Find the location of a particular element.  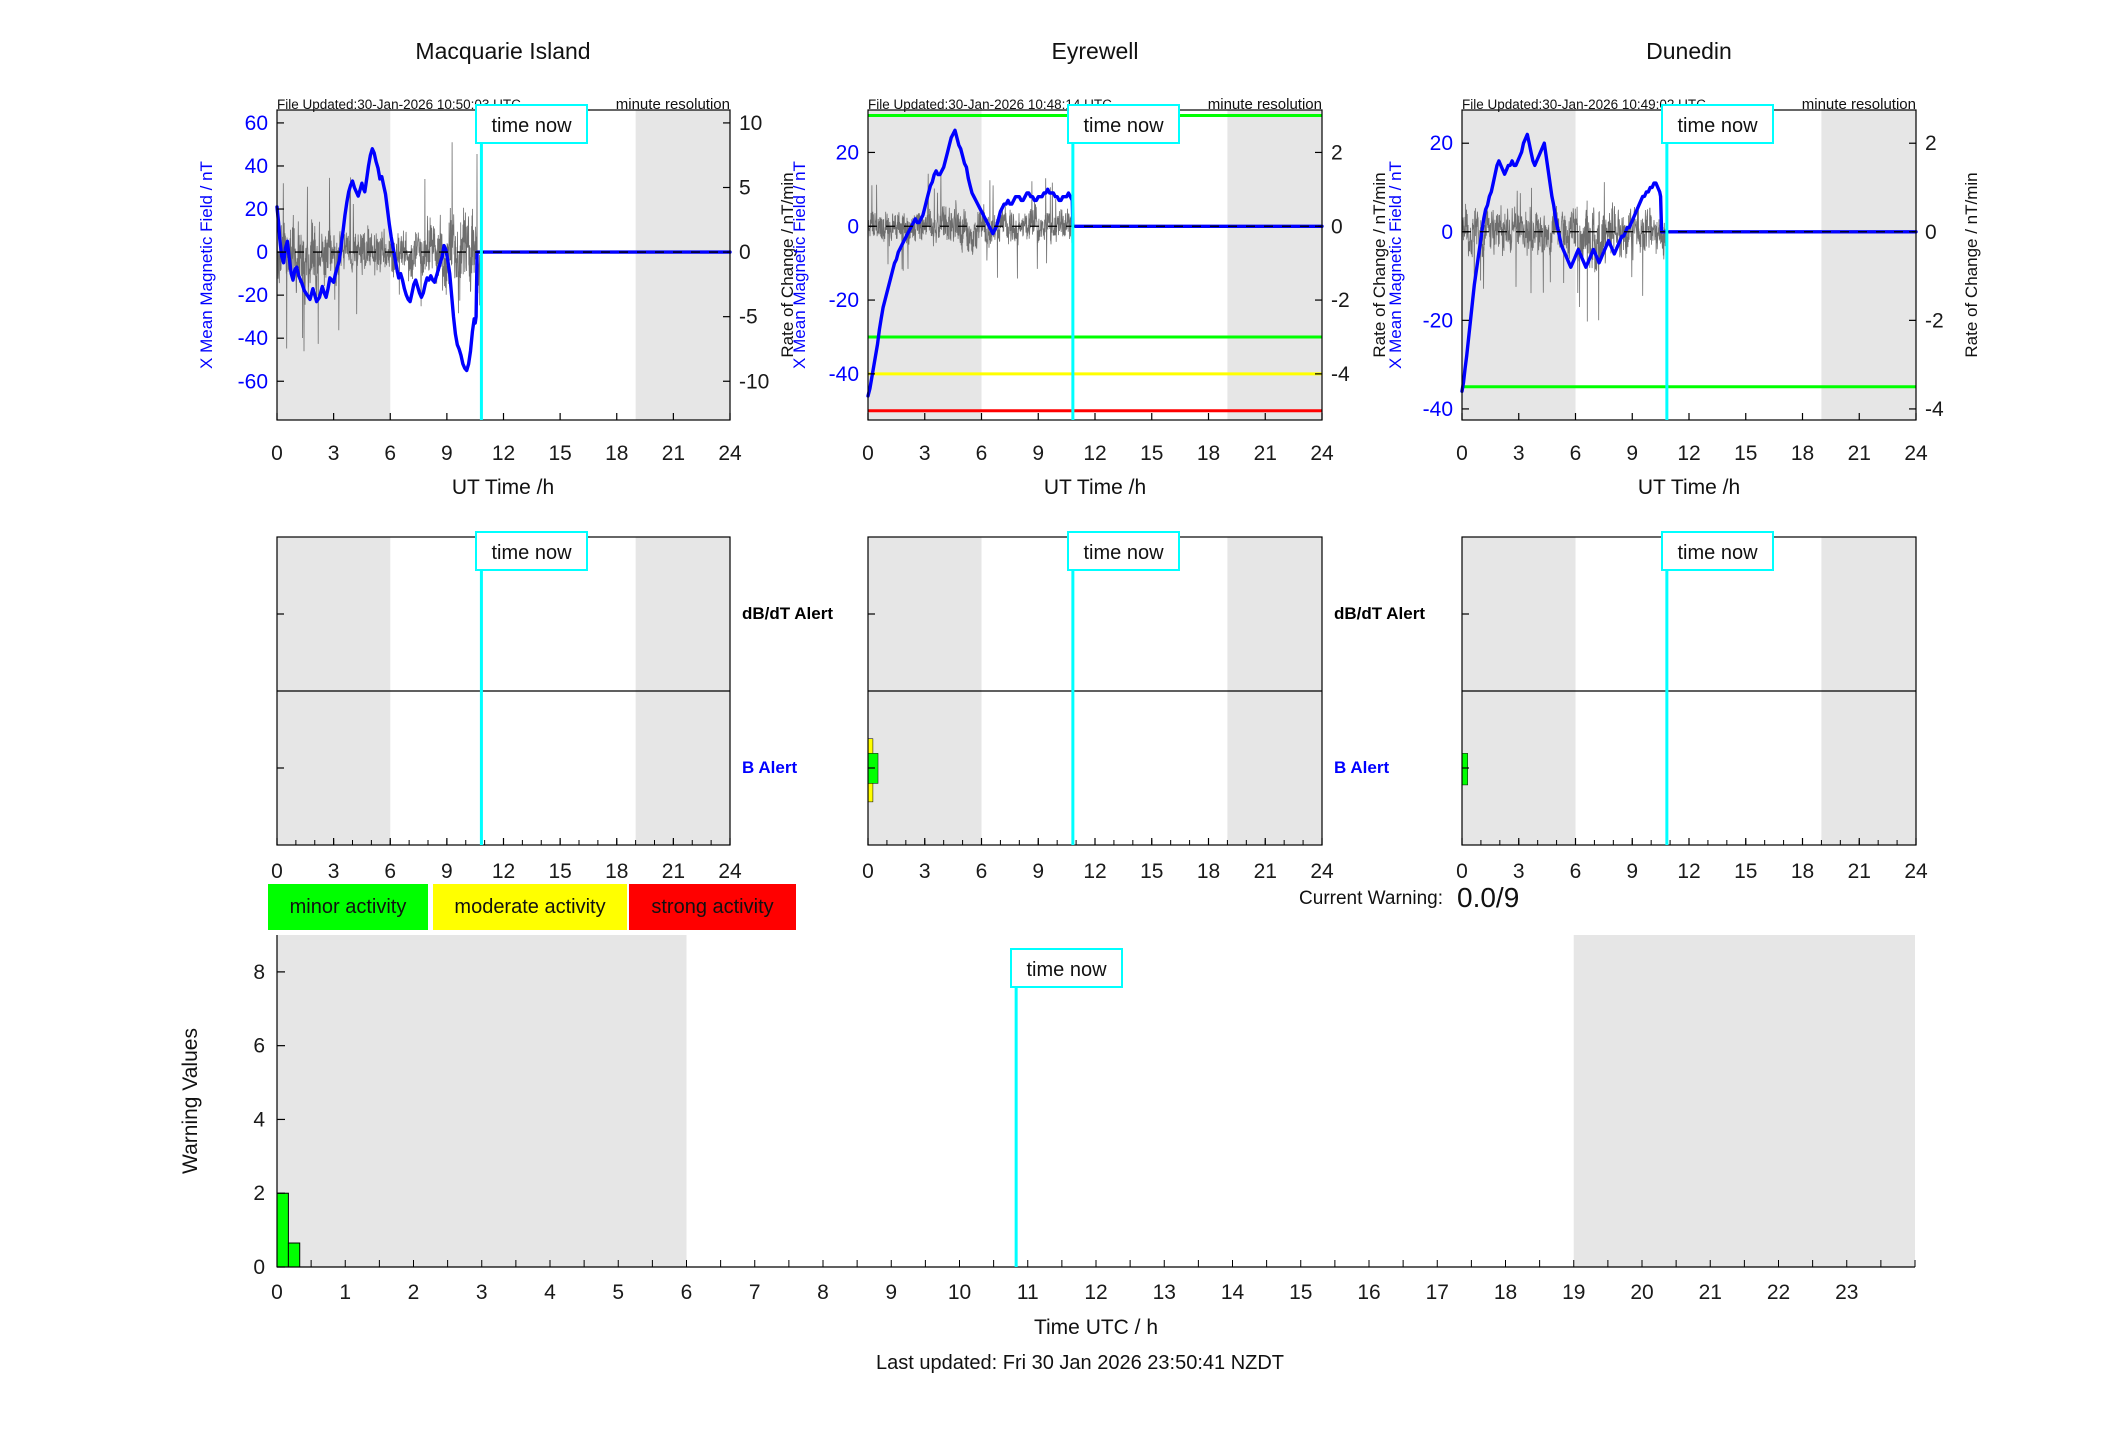

svg-text: -10 is located at coordinates (754, 381).